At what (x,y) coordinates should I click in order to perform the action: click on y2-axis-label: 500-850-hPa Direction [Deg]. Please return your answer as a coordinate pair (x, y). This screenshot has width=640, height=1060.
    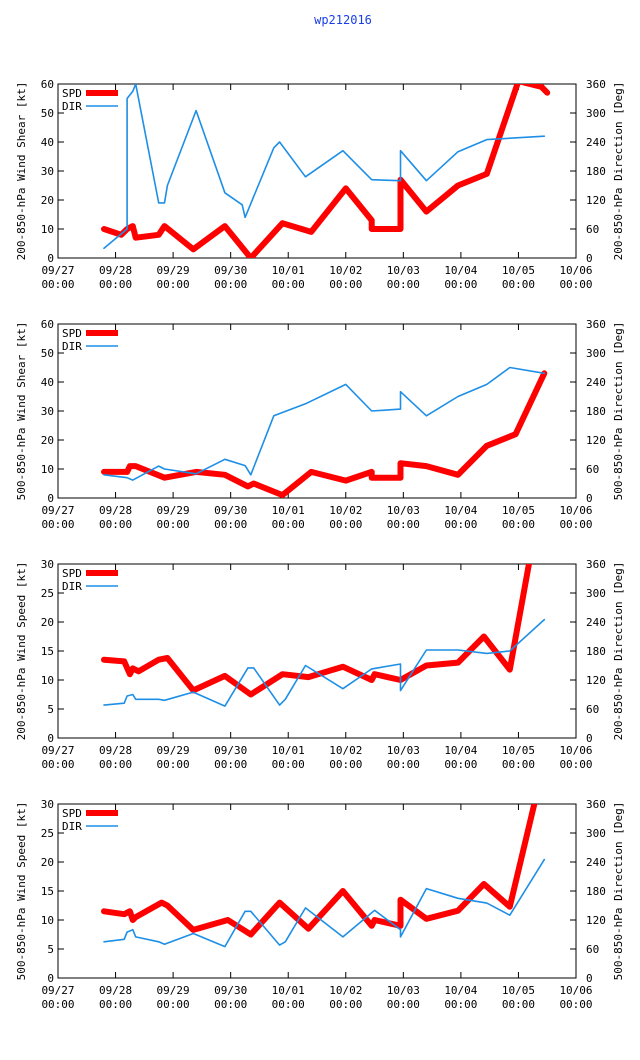
    Looking at the image, I should click on (618, 411).